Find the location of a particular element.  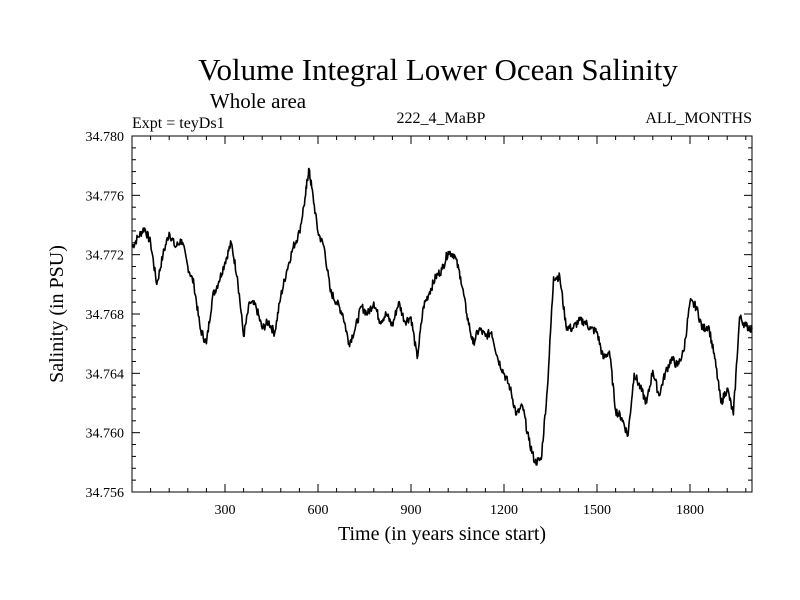

x-tick-label: 300 is located at coordinates (225, 510).